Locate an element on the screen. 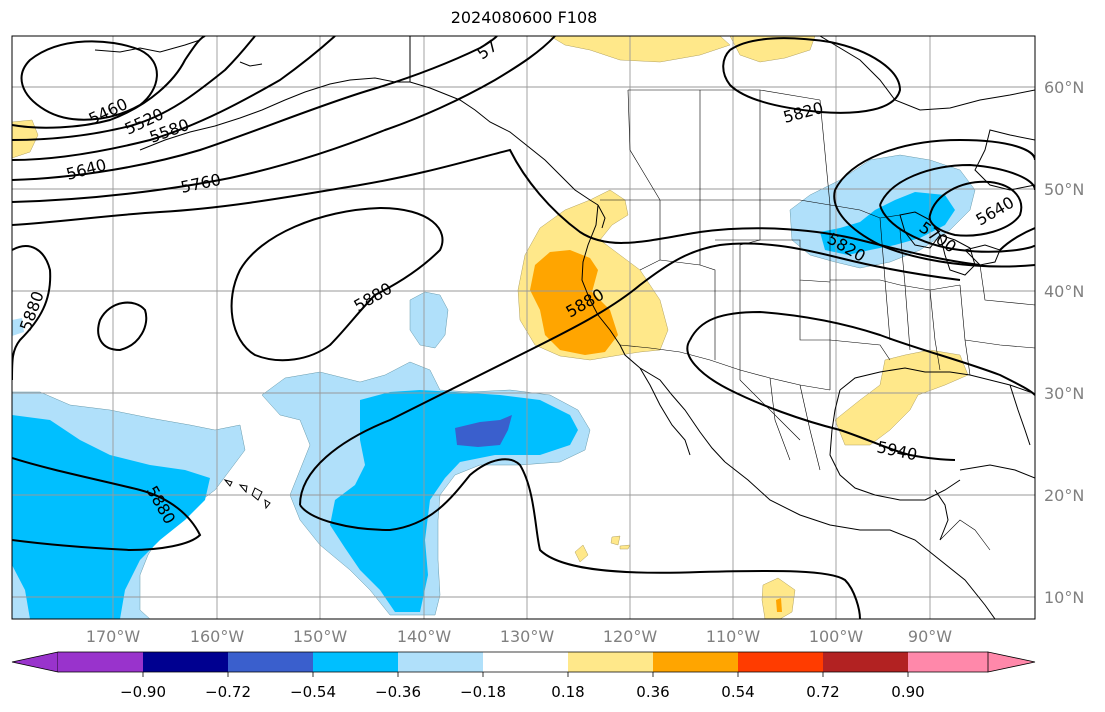 The image size is (1105, 712). lon-label-150w: 150°W is located at coordinates (320, 636).